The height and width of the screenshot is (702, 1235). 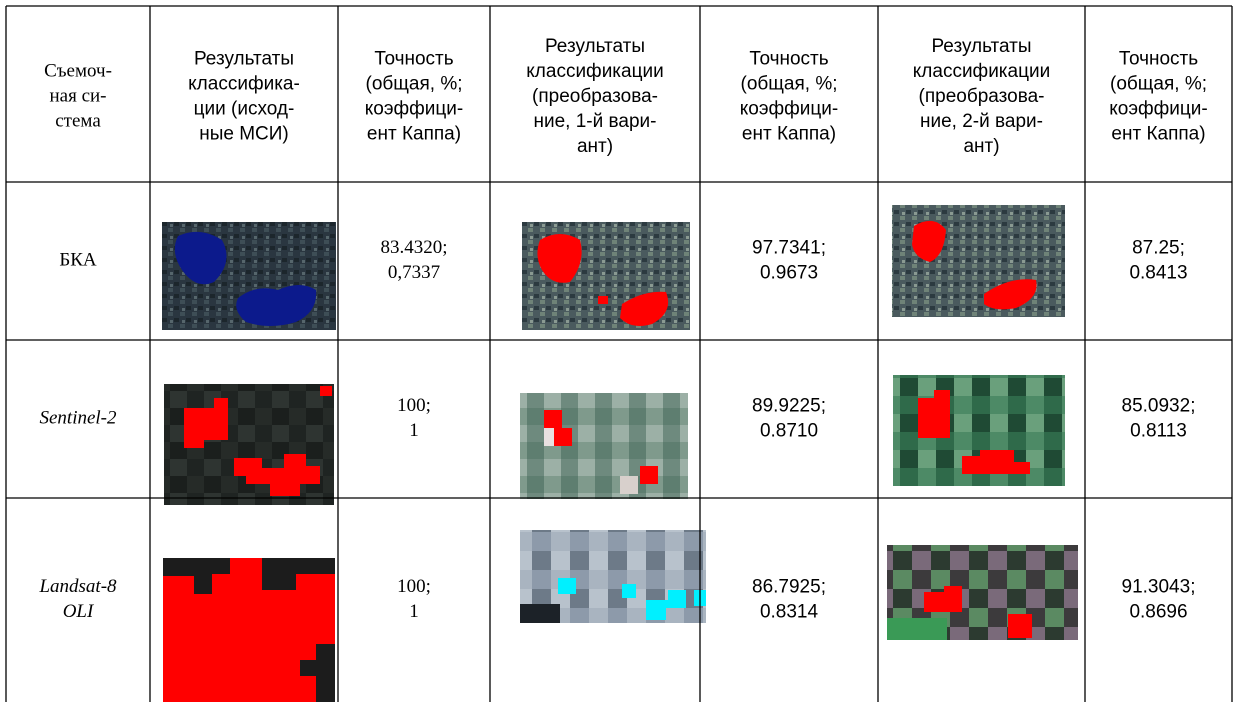 What do you see at coordinates (1159, 406) in the screenshot?
I see `accuracy-value: 85.0932;` at bounding box center [1159, 406].